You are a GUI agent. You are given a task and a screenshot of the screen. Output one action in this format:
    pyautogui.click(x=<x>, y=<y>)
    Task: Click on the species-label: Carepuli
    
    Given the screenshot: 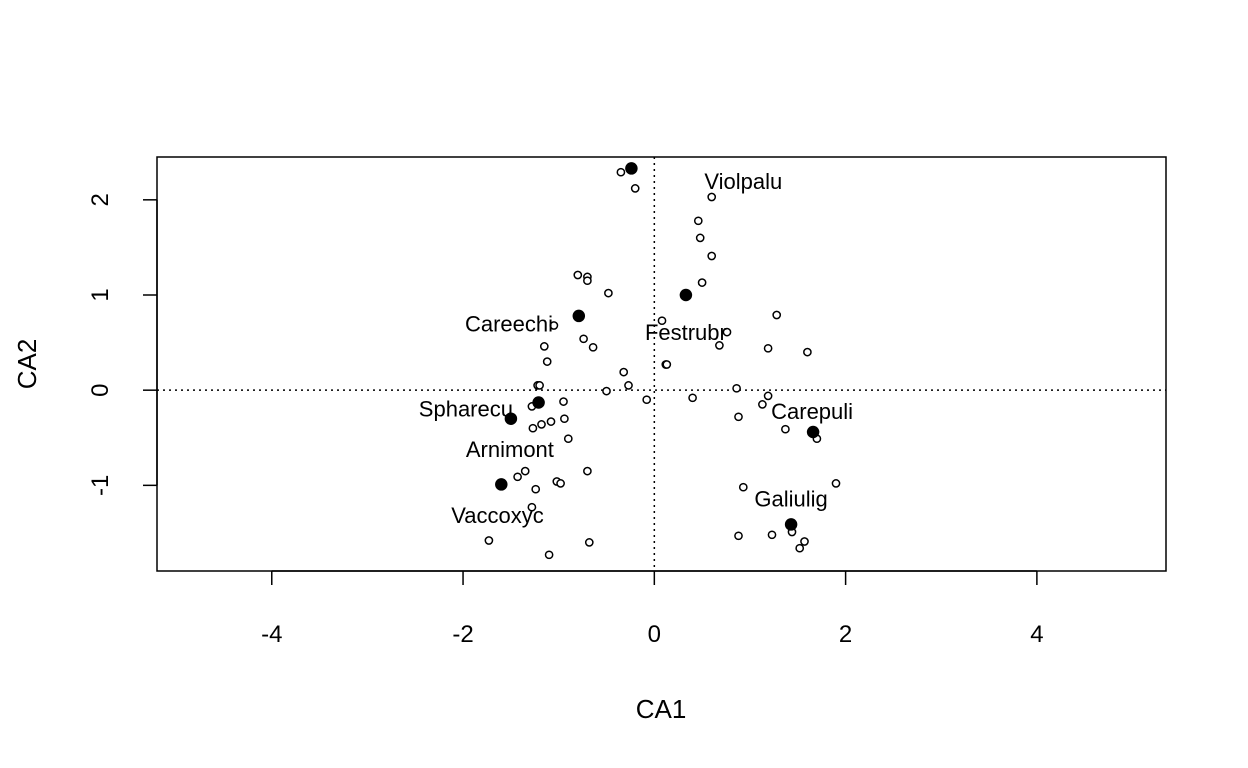 What is the action you would take?
    pyautogui.click(x=812, y=411)
    